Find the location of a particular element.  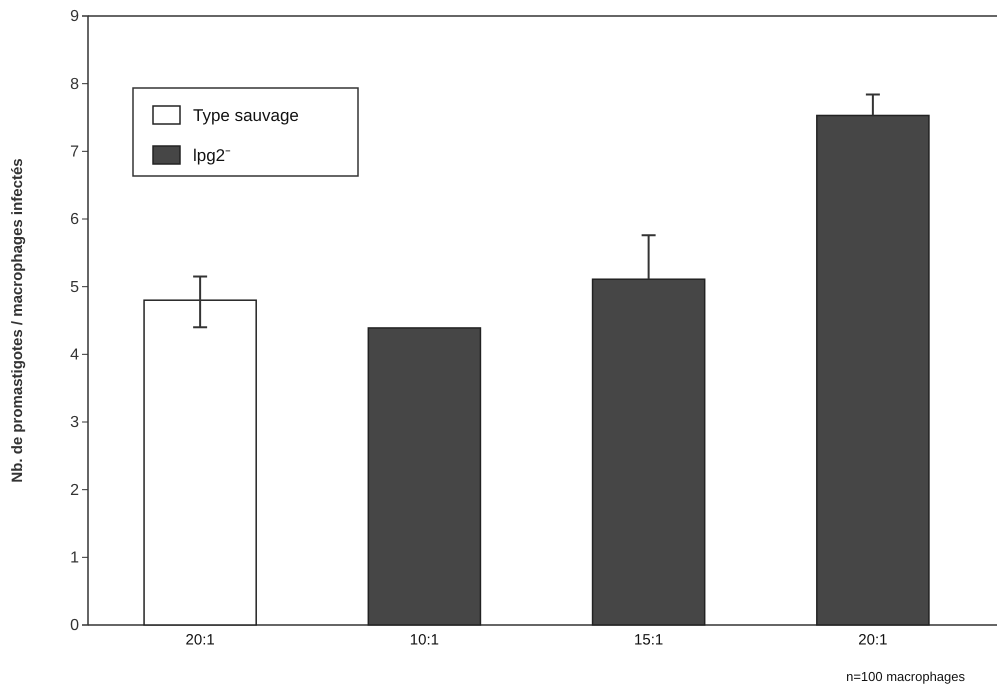

y-tick-label: 4 is located at coordinates (75, 355).